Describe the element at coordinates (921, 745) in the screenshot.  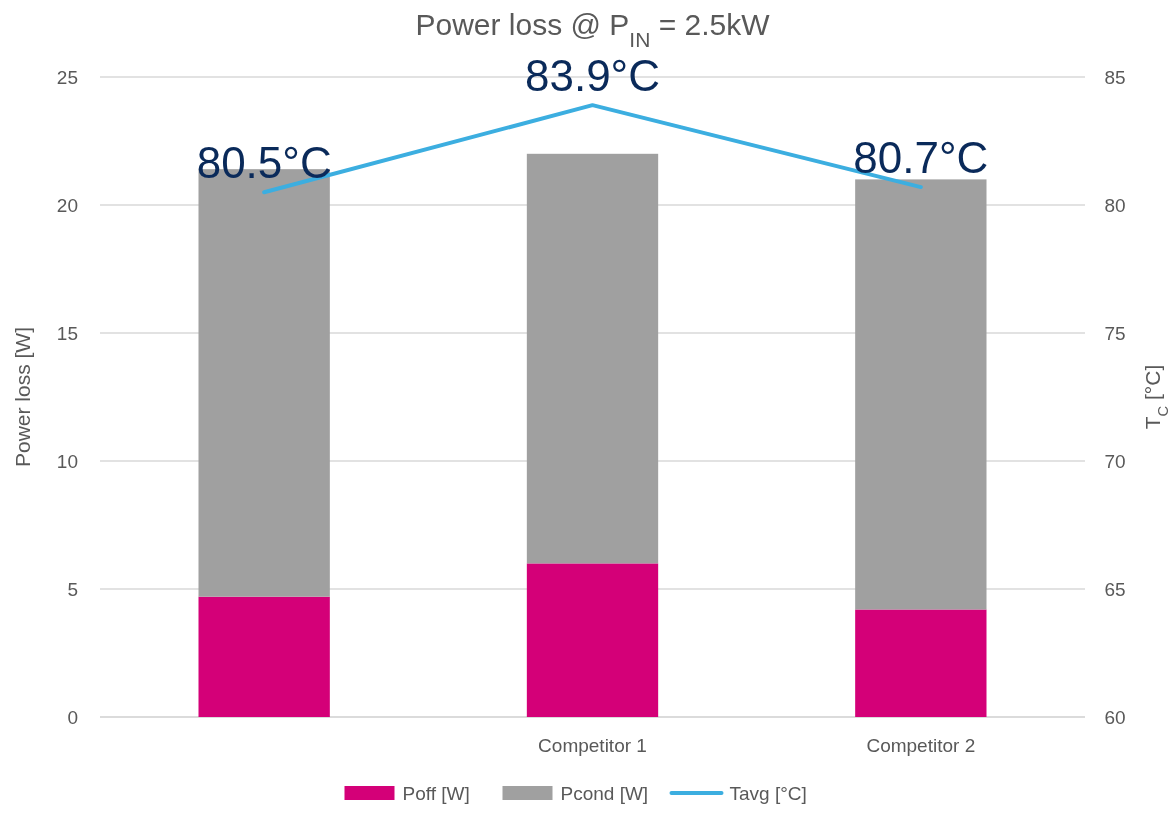
I see `x-tick-label: Competitor 2` at that location.